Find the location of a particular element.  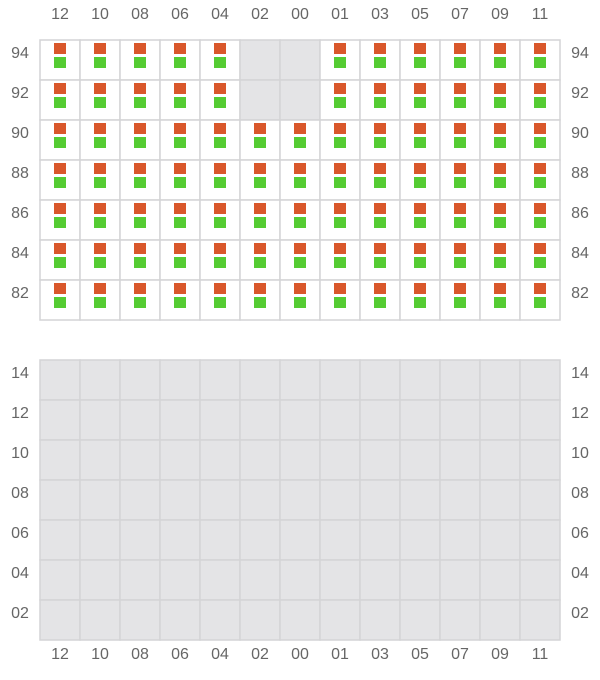

row-label: 12 is located at coordinates (20, 413).